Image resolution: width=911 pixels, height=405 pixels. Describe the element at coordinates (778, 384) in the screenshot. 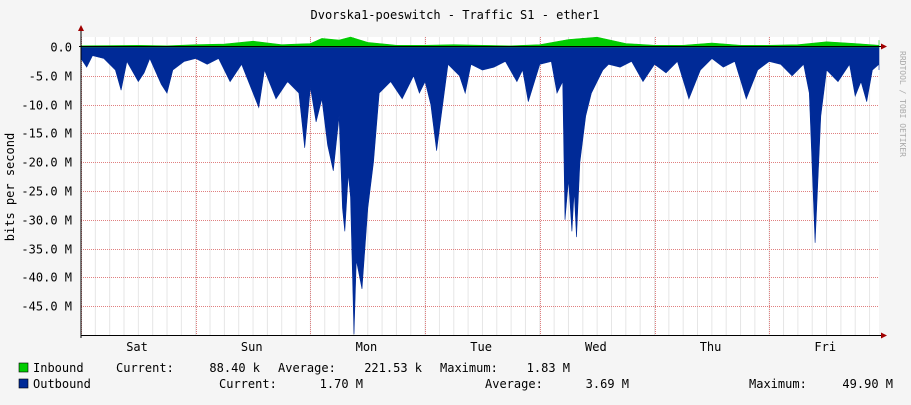

I see `outbound-maximum-label: Maximum:` at that location.